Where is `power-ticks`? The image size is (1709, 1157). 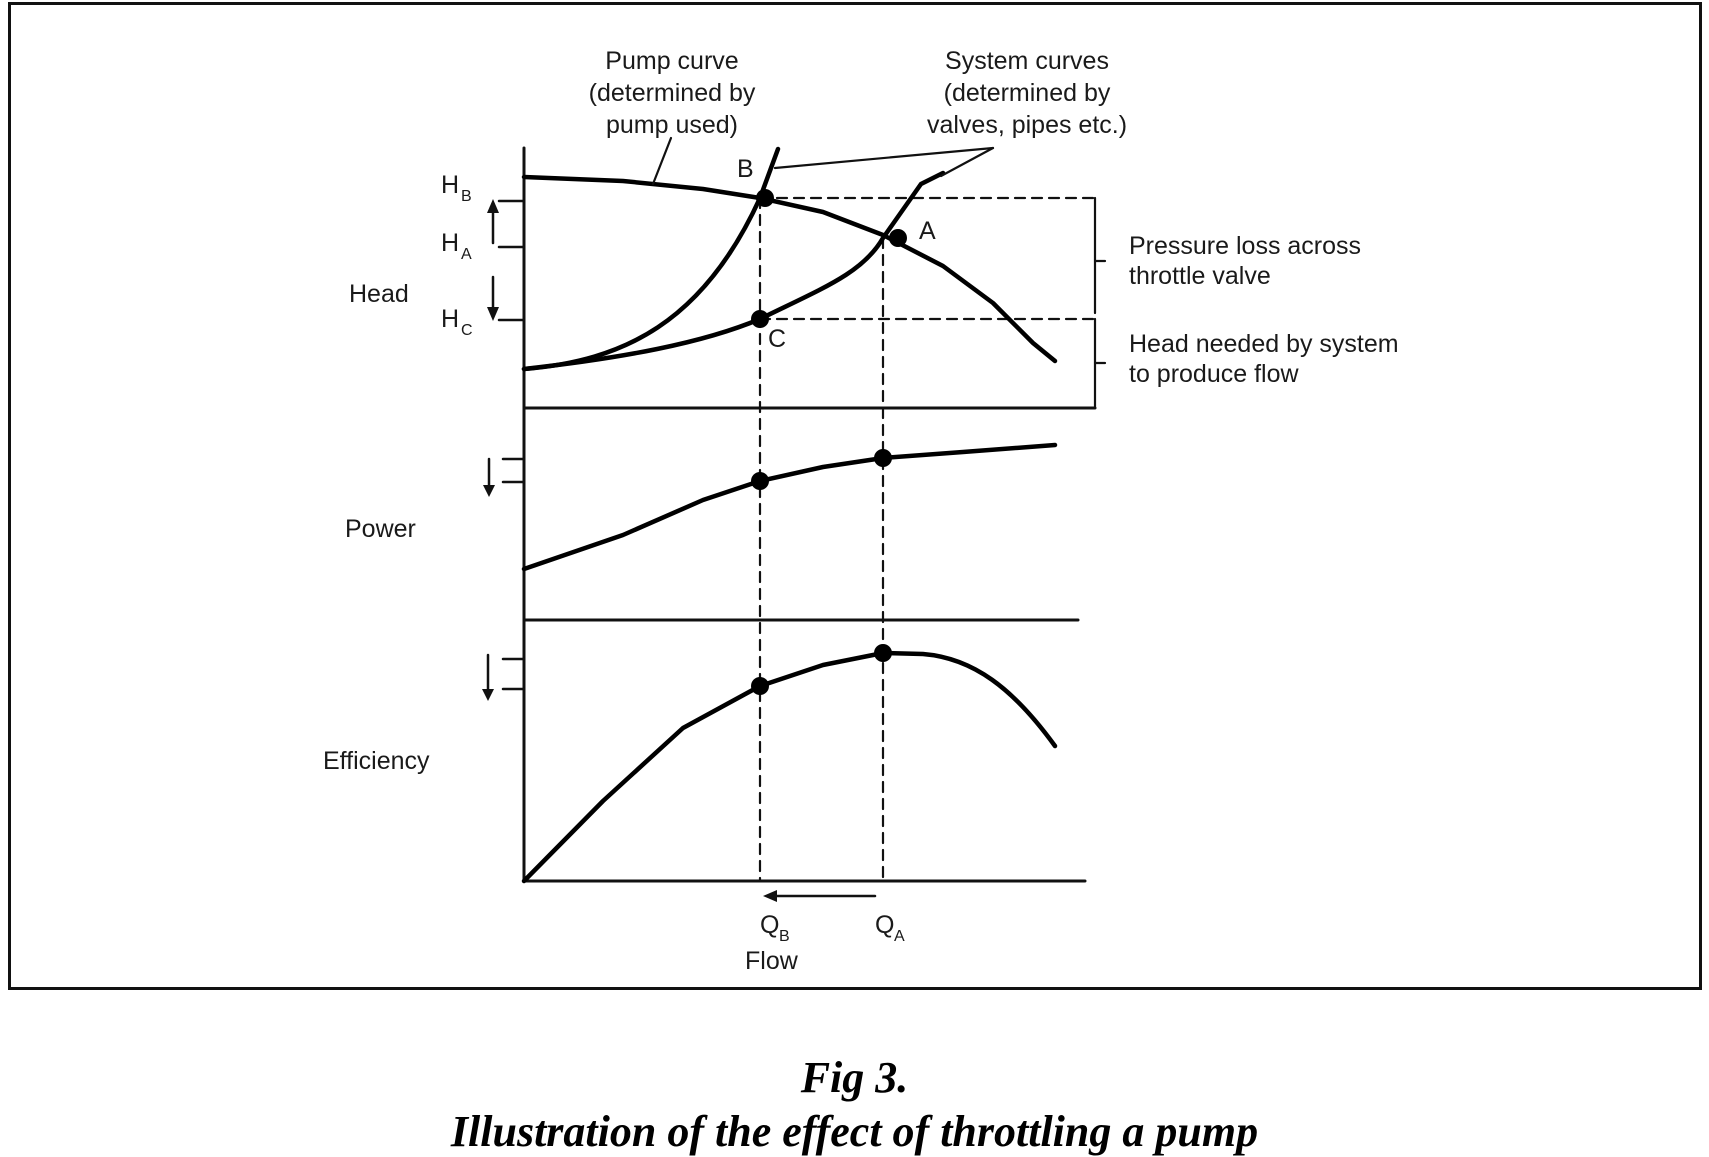
power-ticks is located at coordinates (506, 473).